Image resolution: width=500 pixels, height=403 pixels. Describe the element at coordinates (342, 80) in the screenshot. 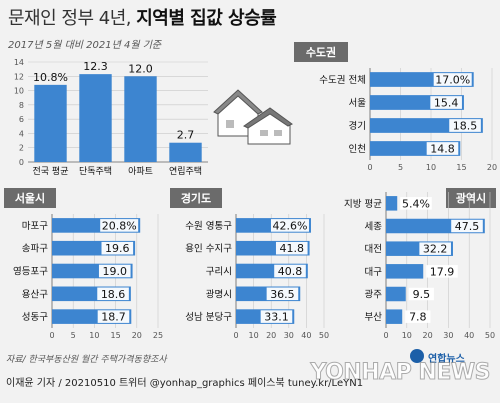

I see `category-label: 수도권 전체` at that location.